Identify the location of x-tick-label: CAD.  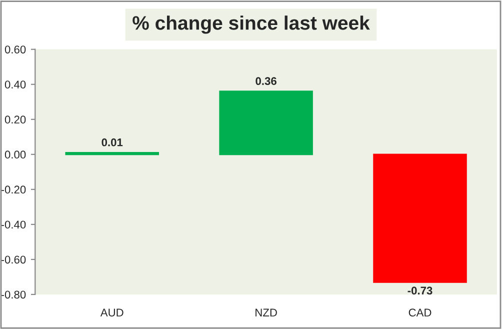
(420, 312).